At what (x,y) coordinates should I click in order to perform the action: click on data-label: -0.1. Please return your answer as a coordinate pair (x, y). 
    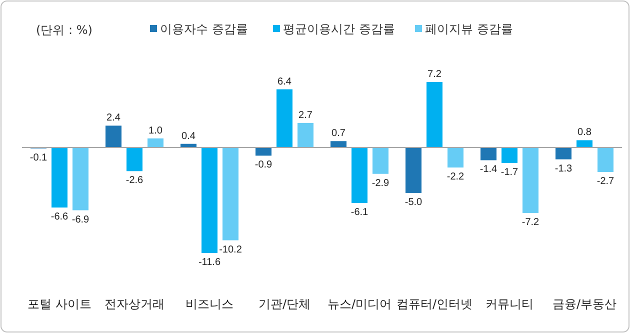
    Looking at the image, I should click on (39, 158).